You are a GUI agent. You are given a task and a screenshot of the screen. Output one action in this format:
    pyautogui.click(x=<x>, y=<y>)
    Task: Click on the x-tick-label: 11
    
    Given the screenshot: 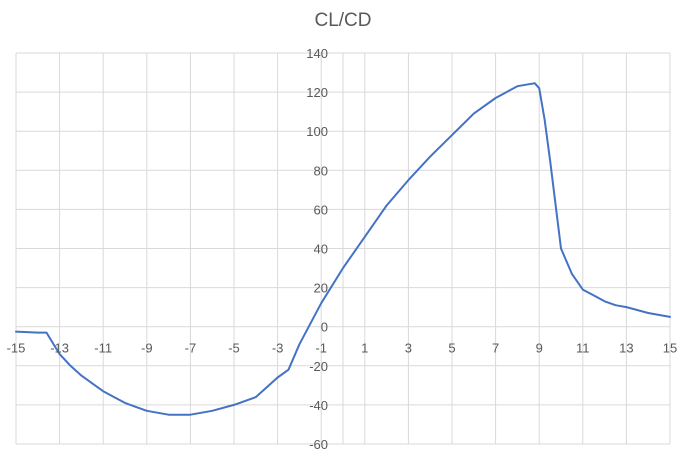 What is the action you would take?
    pyautogui.click(x=583, y=348)
    